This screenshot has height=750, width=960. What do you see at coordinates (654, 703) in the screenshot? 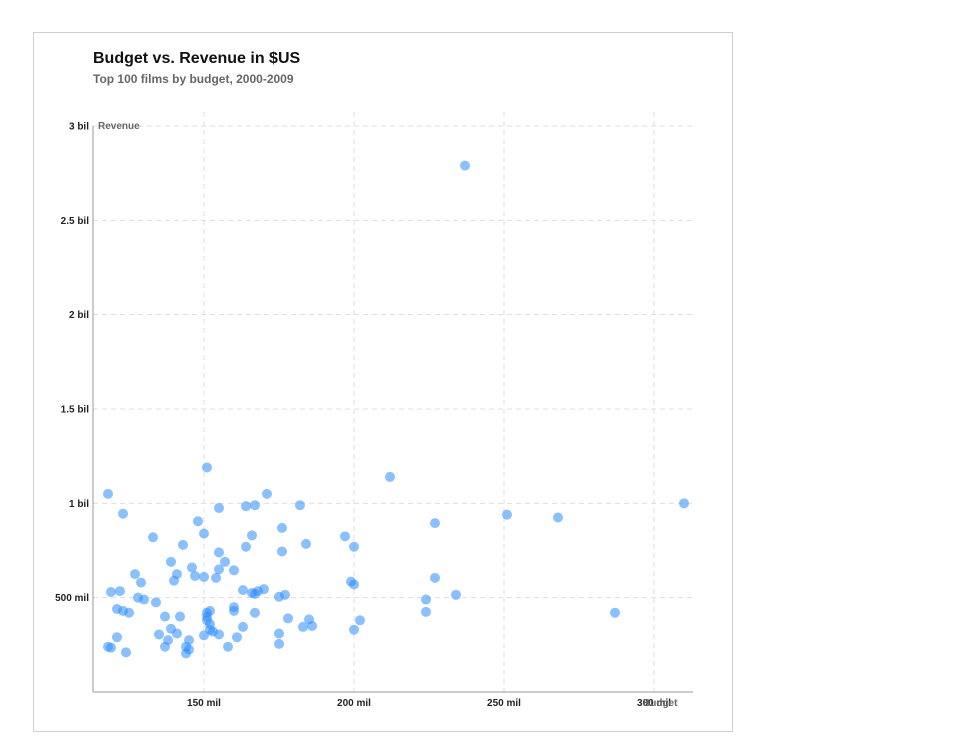
I see `x-tick-label: 300 mil` at bounding box center [654, 703].